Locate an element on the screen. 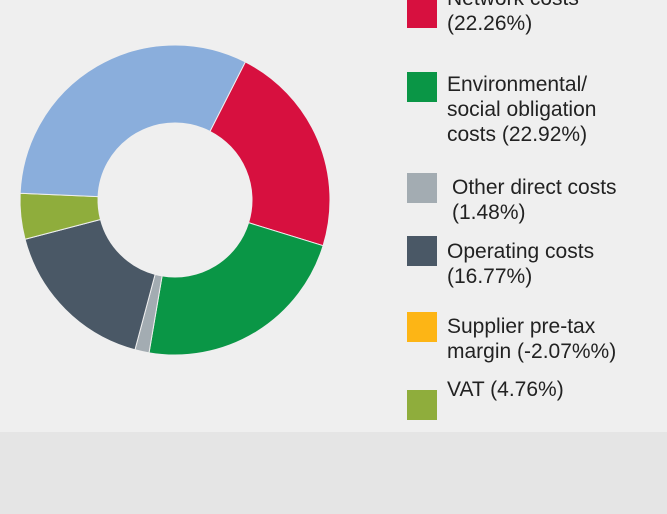 Image resolution: width=667 pixels, height=514 pixels. legend-label: Operating costs (16.77%) is located at coordinates (521, 264).